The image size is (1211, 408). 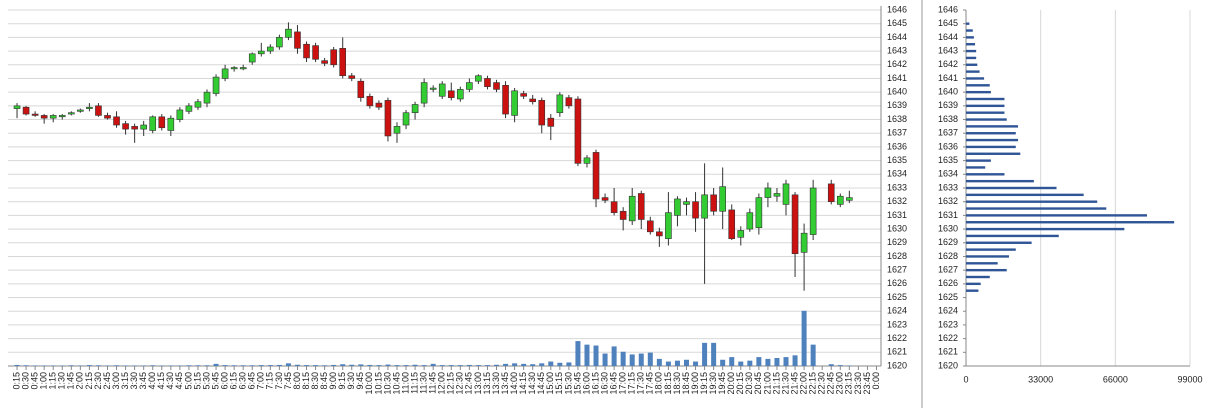 I want to click on y-tick-label: 1644, so click(x=897, y=37).